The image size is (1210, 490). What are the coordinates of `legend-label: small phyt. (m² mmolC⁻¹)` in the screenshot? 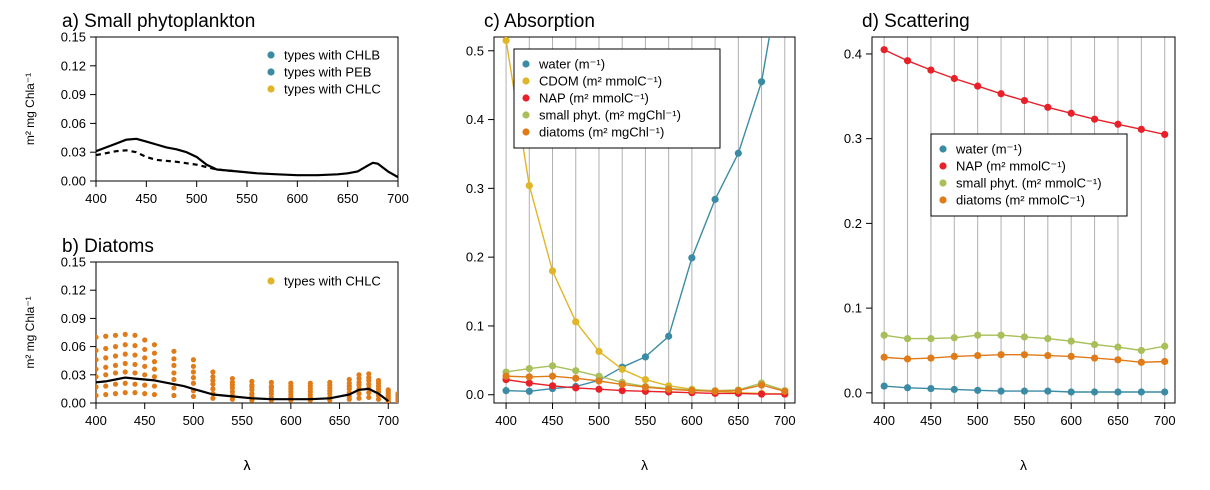 It's located at (1029, 183).